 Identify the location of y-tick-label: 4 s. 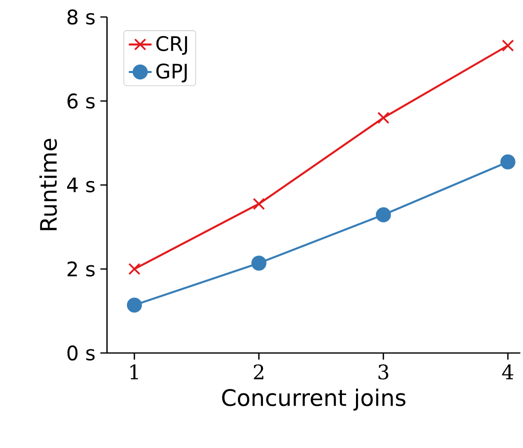
(81, 185).